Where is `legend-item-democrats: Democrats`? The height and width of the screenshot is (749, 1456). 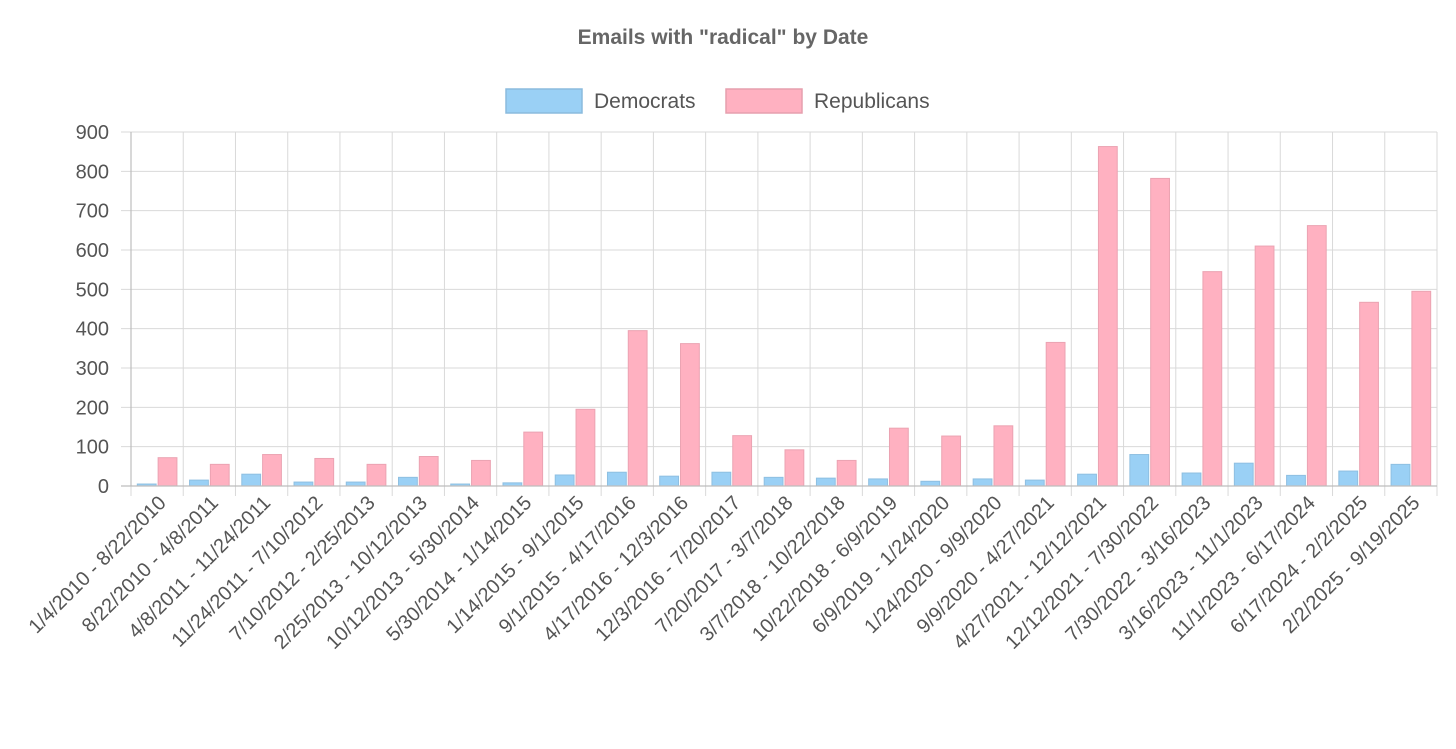 legend-item-democrats: Democrats is located at coordinates (600, 101).